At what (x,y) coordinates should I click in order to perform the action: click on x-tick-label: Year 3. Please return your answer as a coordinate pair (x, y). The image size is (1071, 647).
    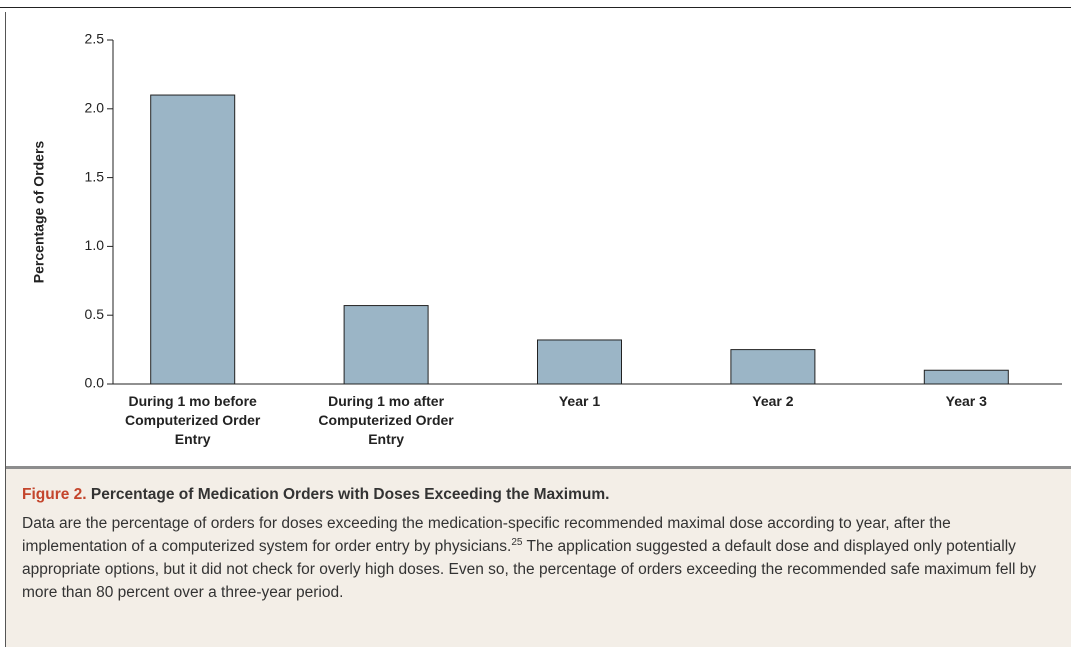
    Looking at the image, I should click on (966, 401).